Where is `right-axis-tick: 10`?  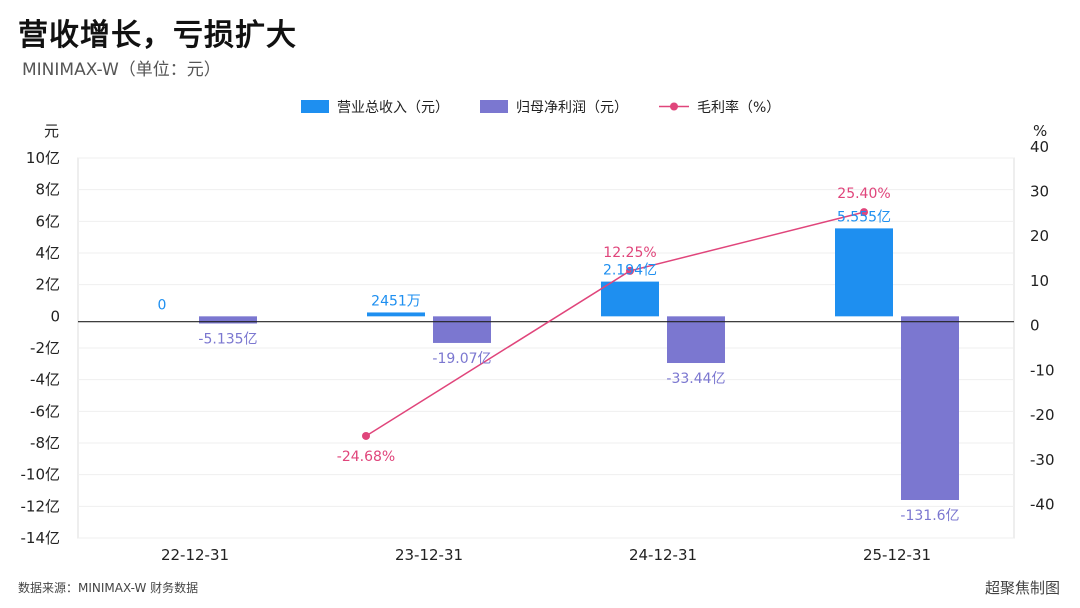 right-axis-tick: 10 is located at coordinates (1039, 281).